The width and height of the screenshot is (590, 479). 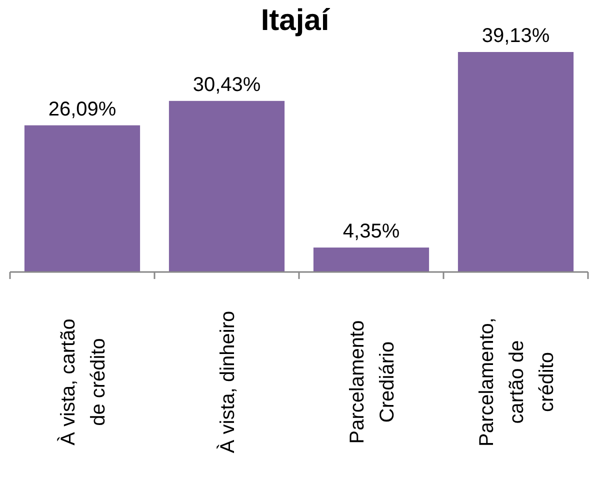 What do you see at coordinates (372, 382) in the screenshot?
I see `x-tick-label: Parcelamento Crediário` at bounding box center [372, 382].